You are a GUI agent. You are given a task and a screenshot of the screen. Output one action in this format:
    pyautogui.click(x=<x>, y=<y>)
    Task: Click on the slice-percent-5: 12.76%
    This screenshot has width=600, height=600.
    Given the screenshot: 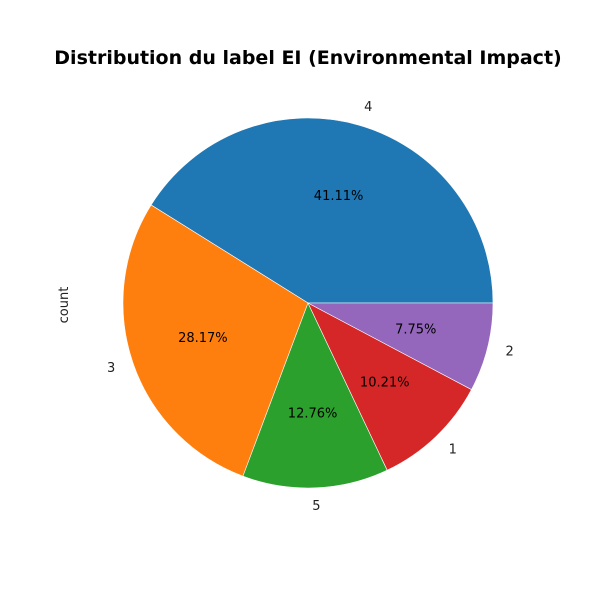 What is the action you would take?
    pyautogui.click(x=313, y=413)
    